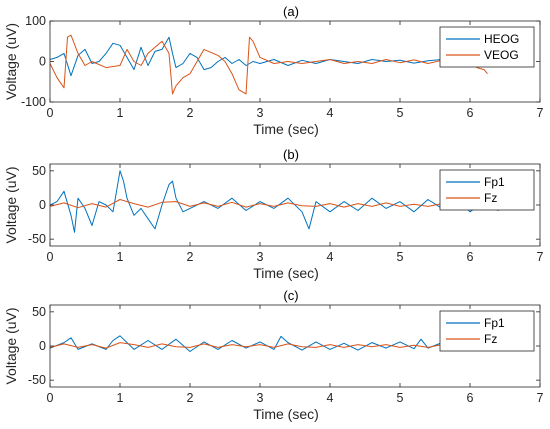 This screenshot has height=429, width=550. What do you see at coordinates (33, 102) in the screenshot?
I see `y-tick-label: -100` at bounding box center [33, 102].